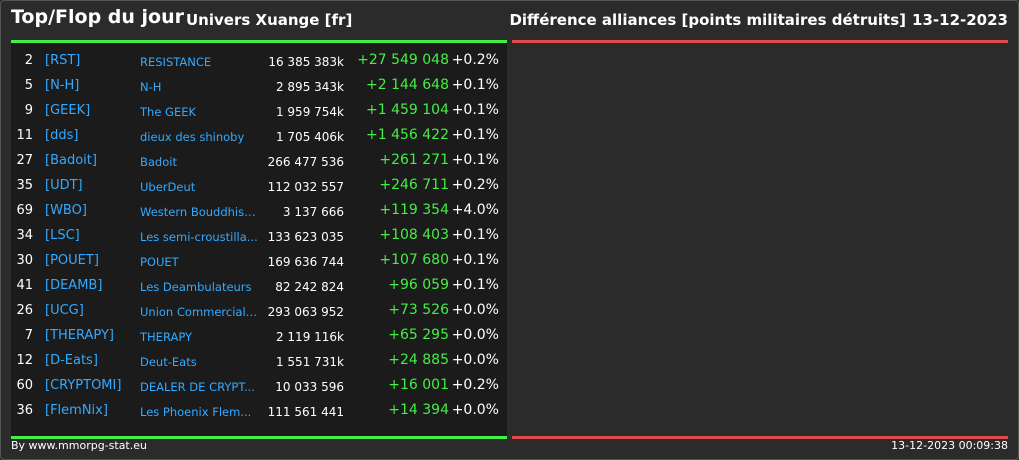 Image resolution: width=1019 pixels, height=460 pixels. What do you see at coordinates (407, 110) in the screenshot?
I see `points-delta: +1 459 104` at bounding box center [407, 110].